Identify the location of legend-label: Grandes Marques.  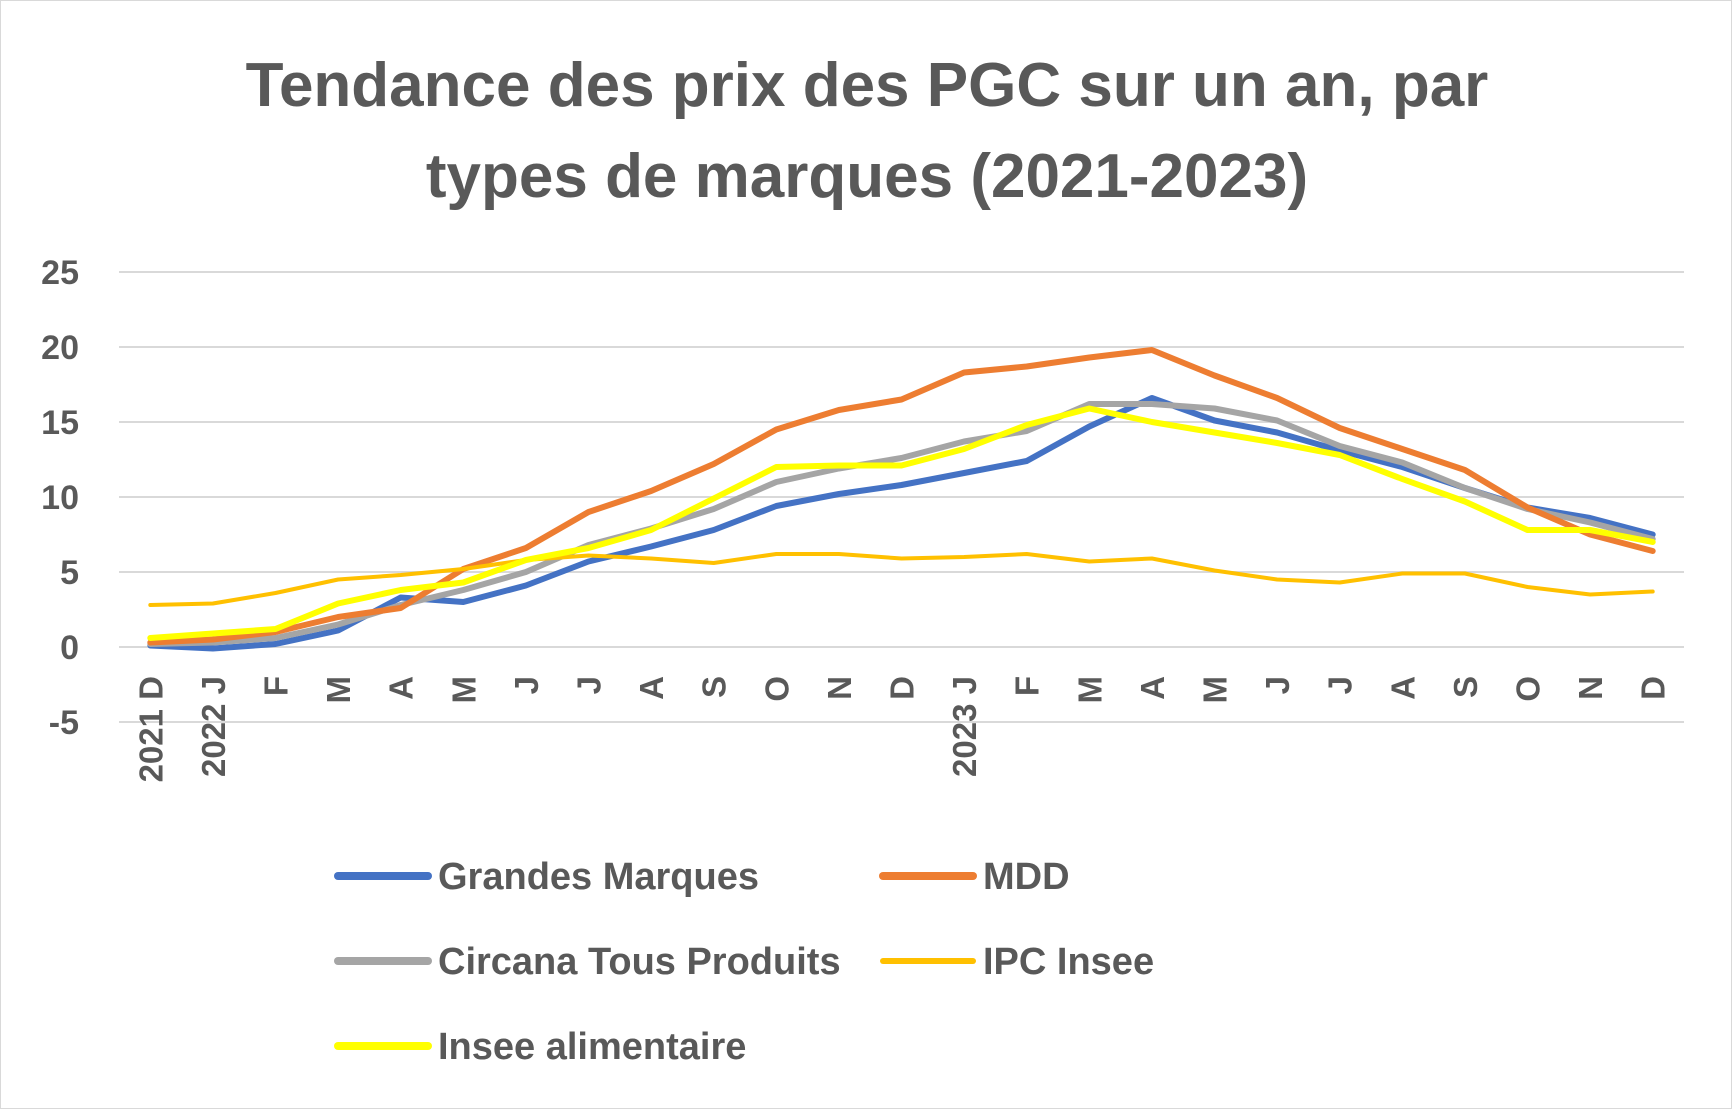
(598, 877).